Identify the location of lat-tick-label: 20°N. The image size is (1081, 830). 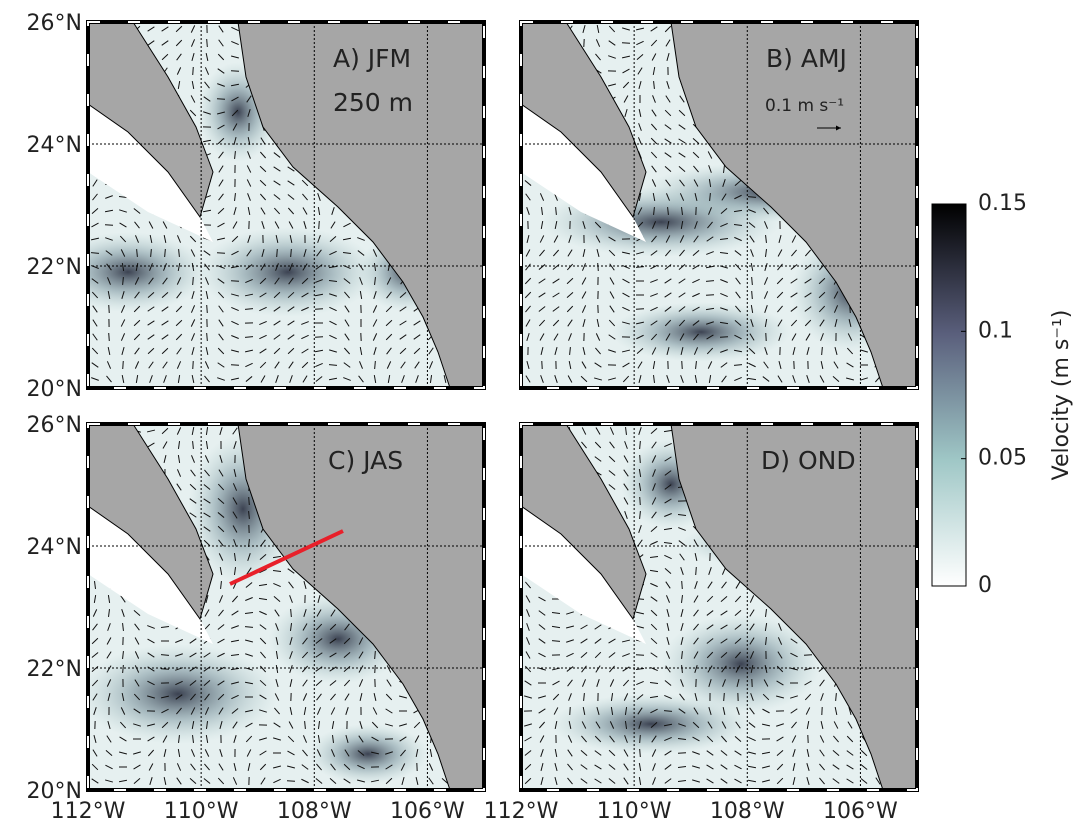
(54, 389).